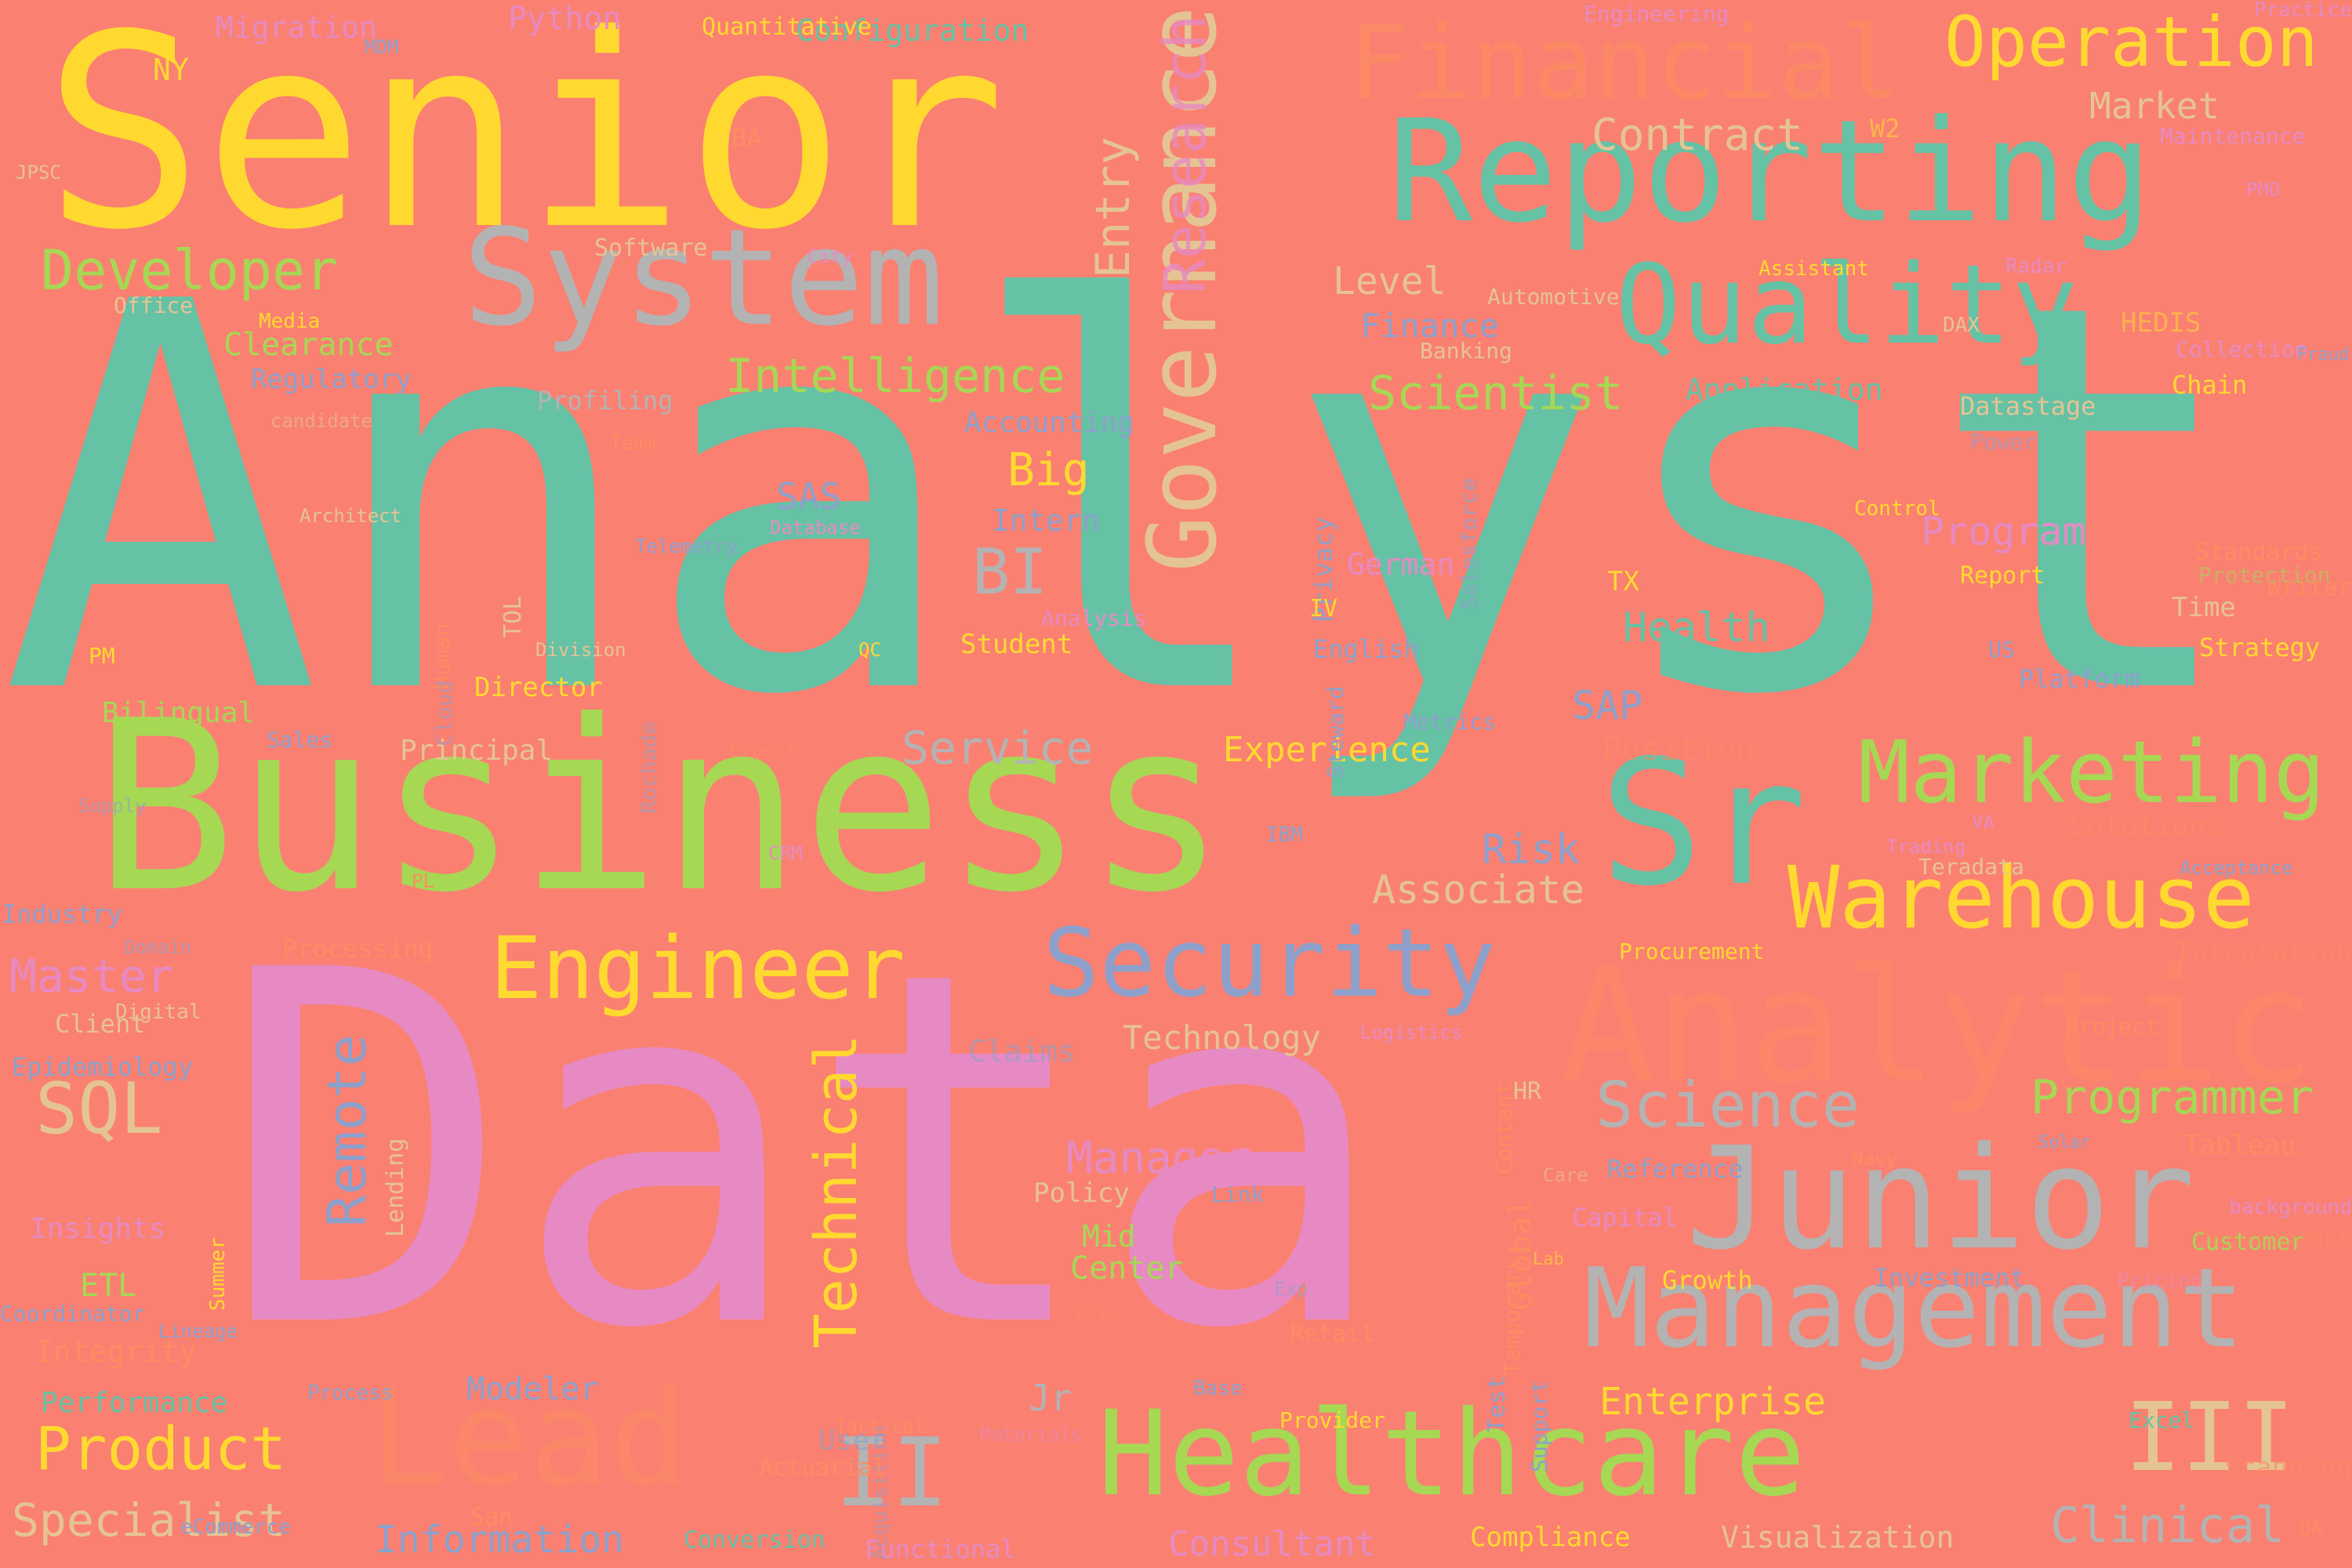 The height and width of the screenshot is (1568, 2352). What do you see at coordinates (2002, 576) in the screenshot?
I see `word-report: Report` at bounding box center [2002, 576].